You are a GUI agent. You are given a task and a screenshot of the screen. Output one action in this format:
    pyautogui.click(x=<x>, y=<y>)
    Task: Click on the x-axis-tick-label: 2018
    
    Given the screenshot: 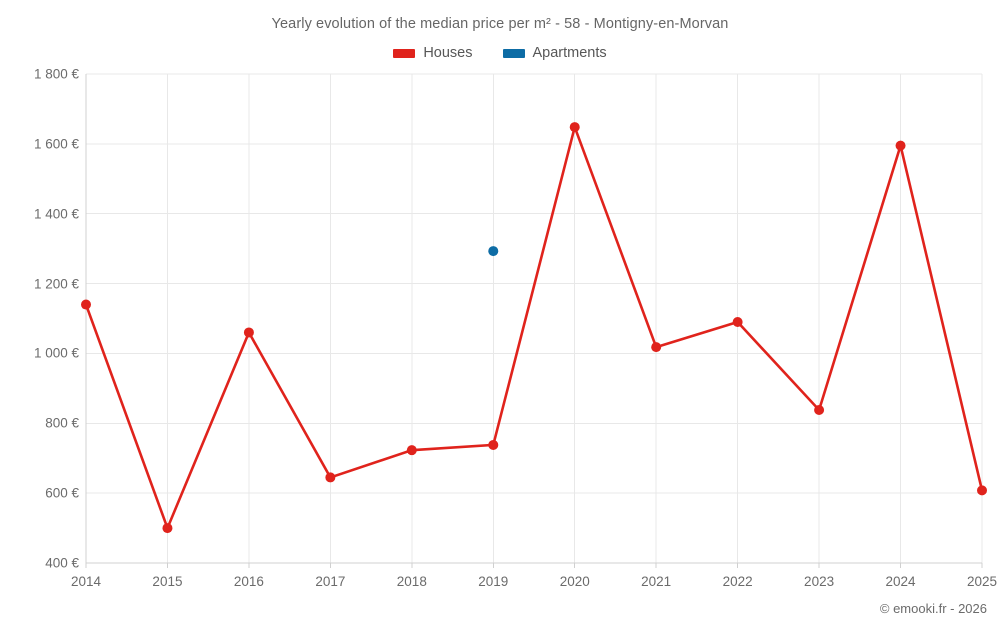 What is the action you would take?
    pyautogui.click(x=411, y=581)
    